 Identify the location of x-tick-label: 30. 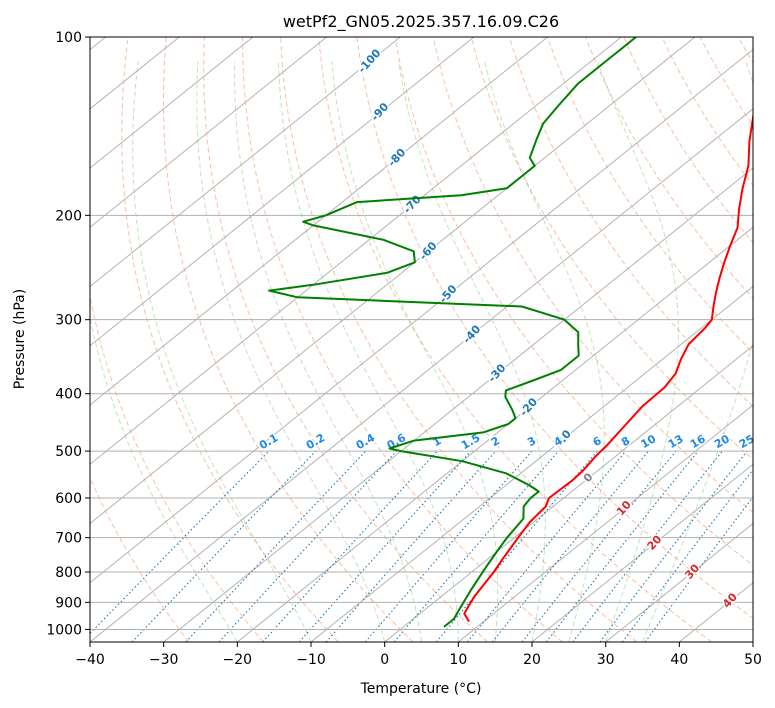
(606, 660).